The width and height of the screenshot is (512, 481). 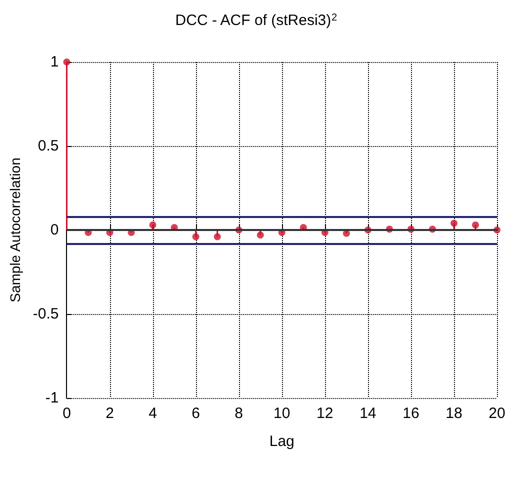 I want to click on x-tick-label: 6, so click(x=196, y=413).